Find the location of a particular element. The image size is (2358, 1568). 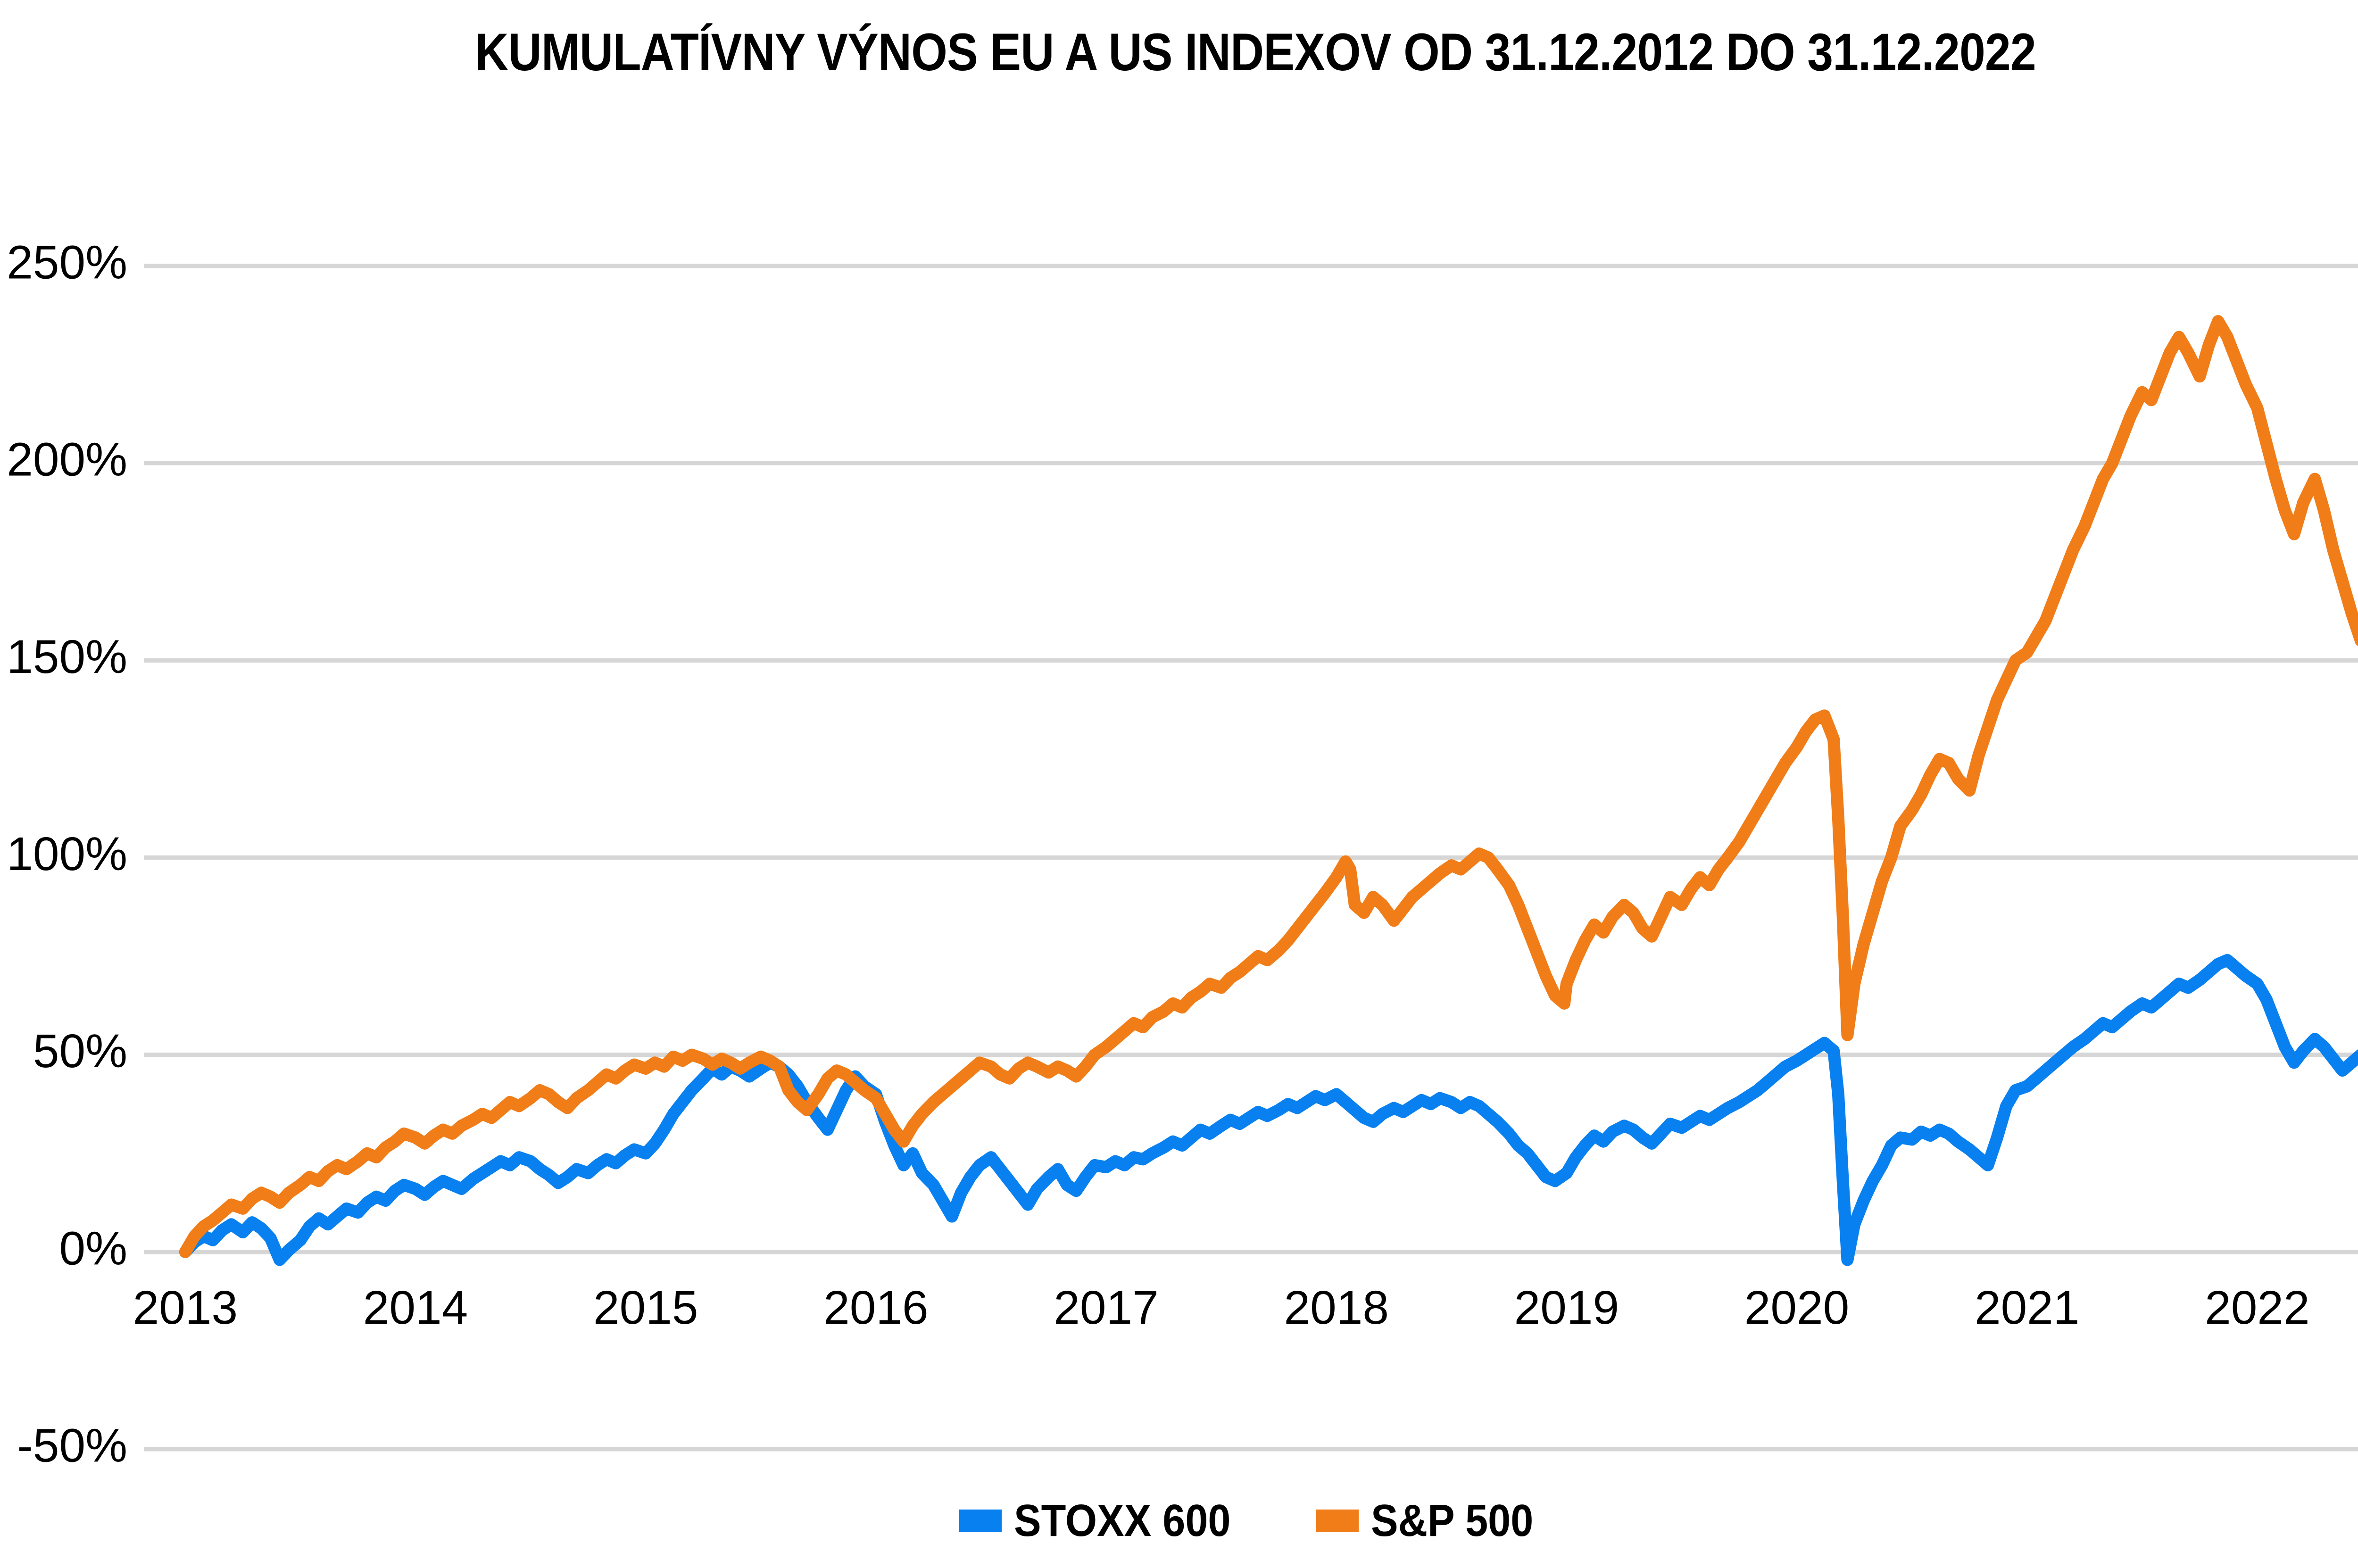

x-axis-tick-label: 2016 is located at coordinates (875, 1307).